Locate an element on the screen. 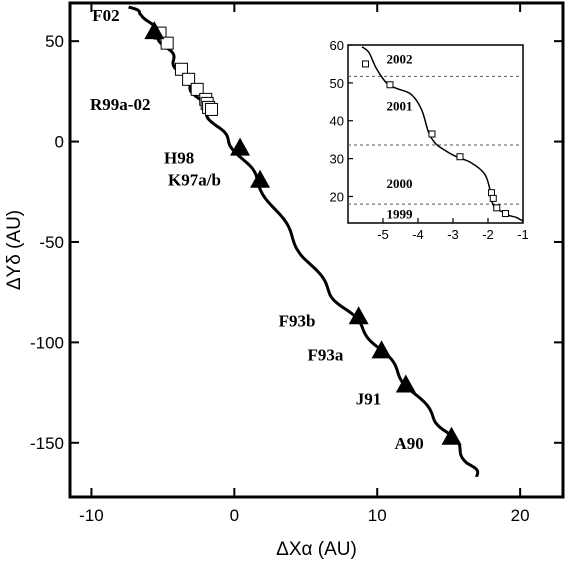 The image size is (565, 563). inset-y-tick-label: 40 is located at coordinates (337, 121).